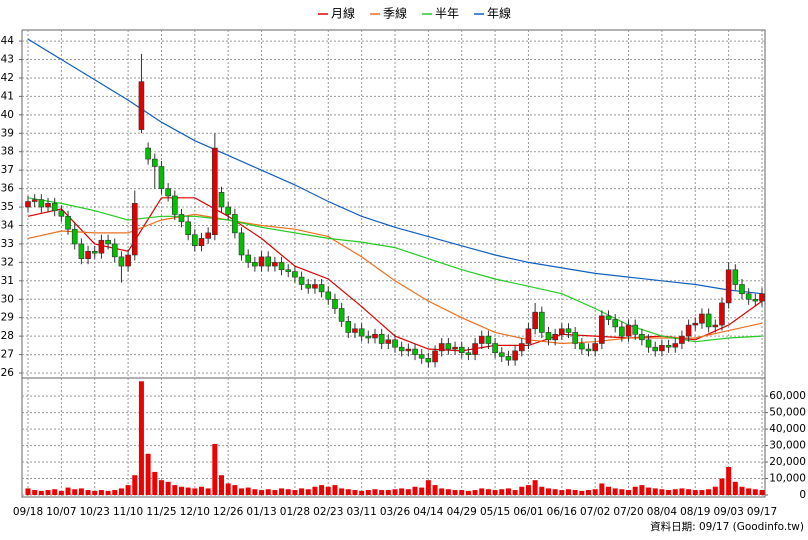 The height and width of the screenshot is (540, 808). Describe the element at coordinates (7, 207) in the screenshot. I see `y-tick-label: 35` at that location.